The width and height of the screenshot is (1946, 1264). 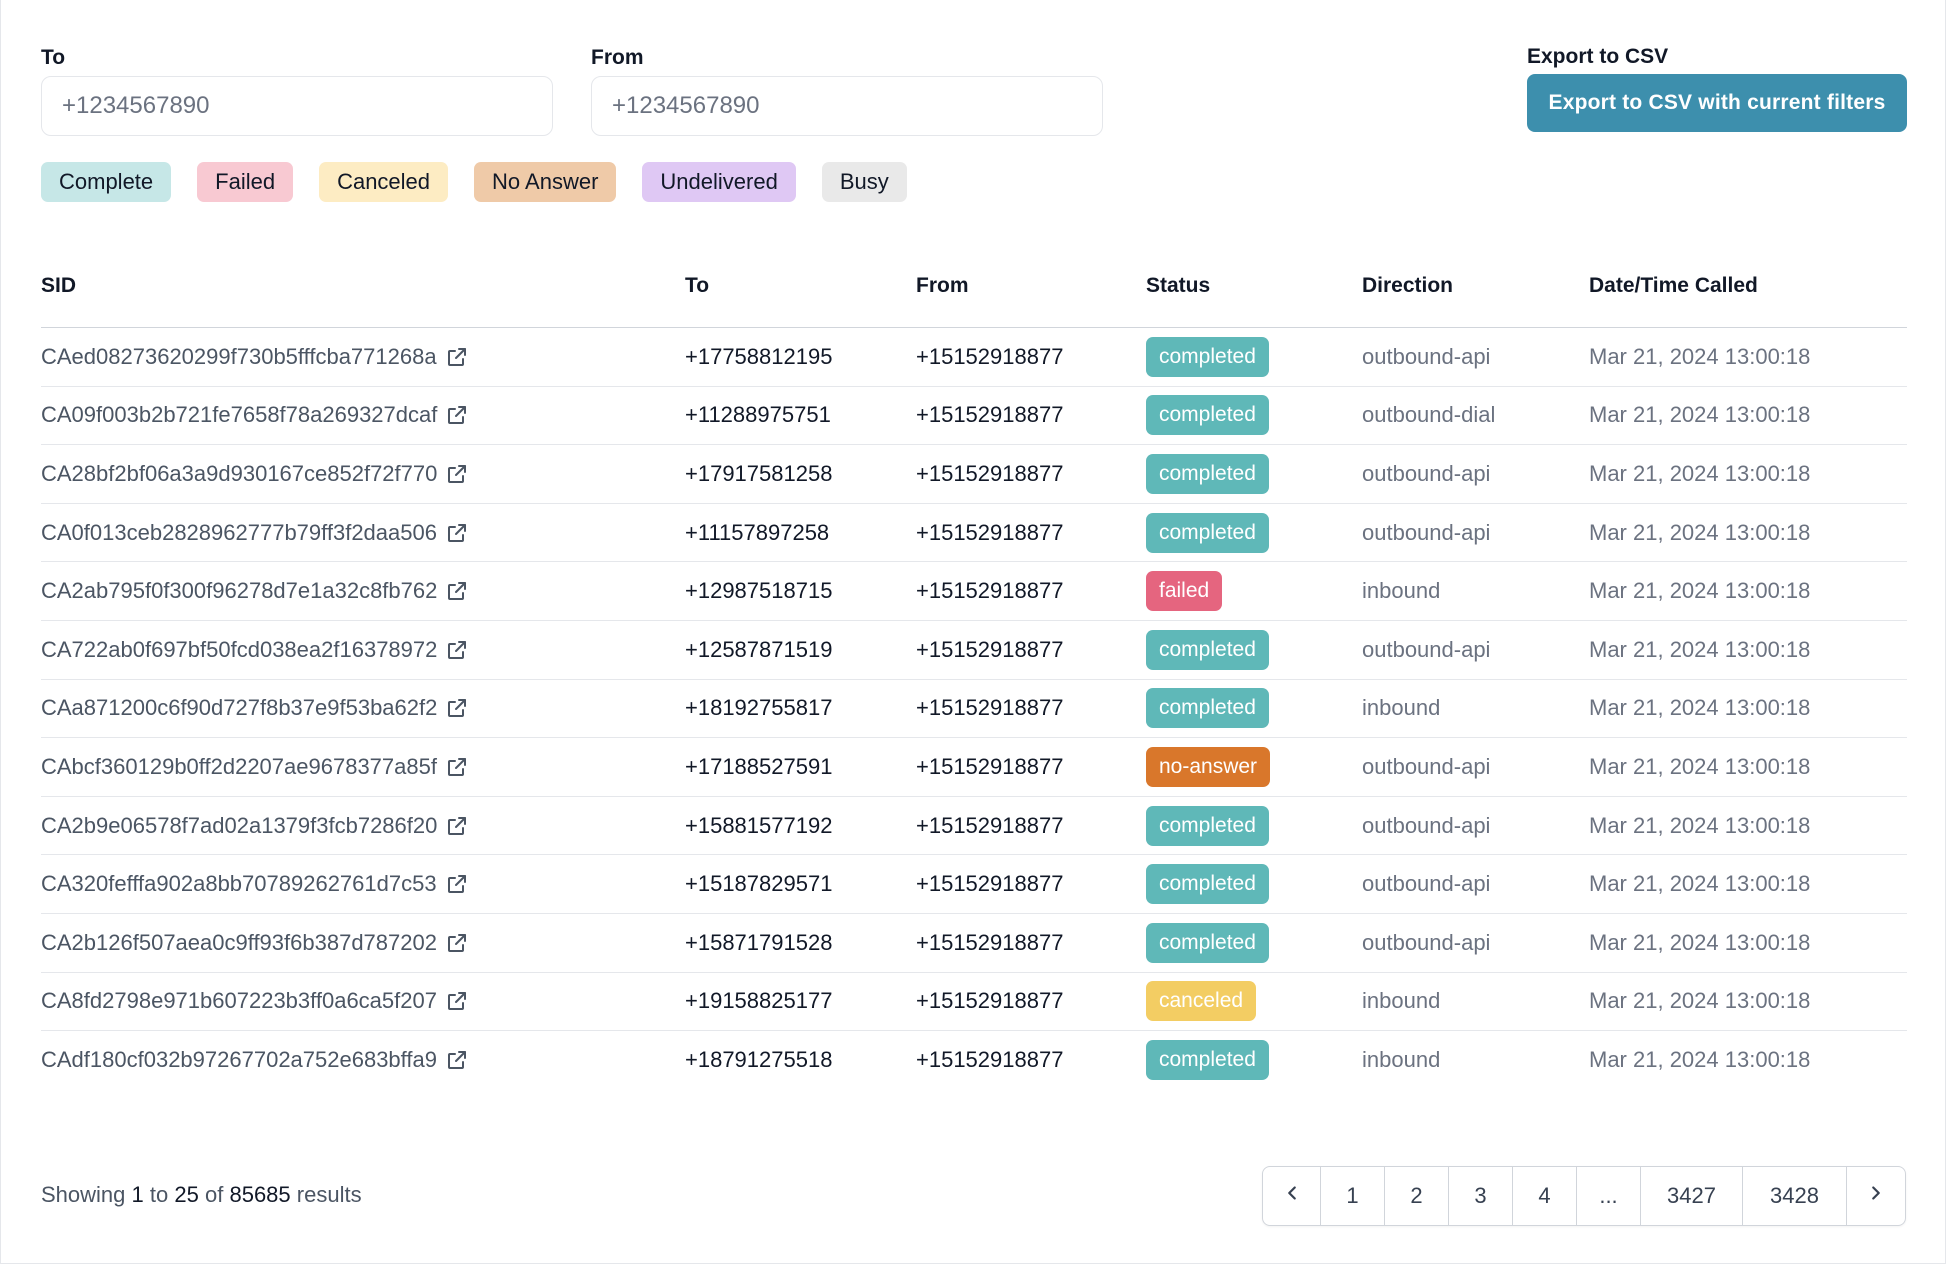 I want to click on sid-link: CA28bf2bf06a3a9d930167ce852f72f770, so click(x=255, y=474).